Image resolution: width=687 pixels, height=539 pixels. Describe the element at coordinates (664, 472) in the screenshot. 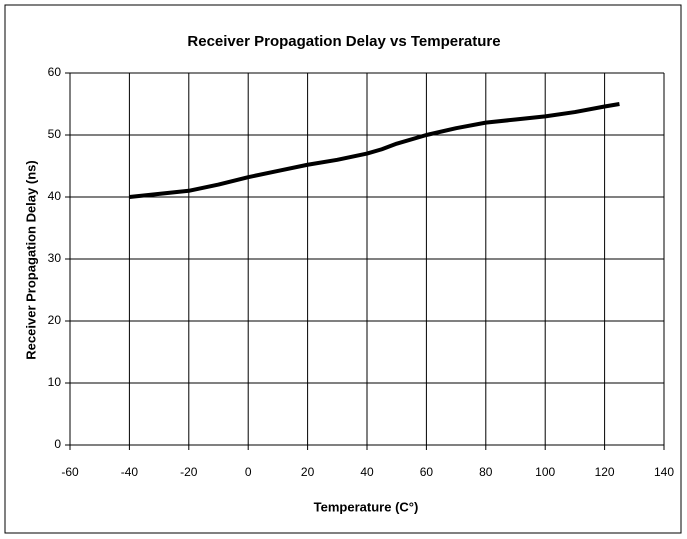

I see `x-tick-label: 140` at that location.